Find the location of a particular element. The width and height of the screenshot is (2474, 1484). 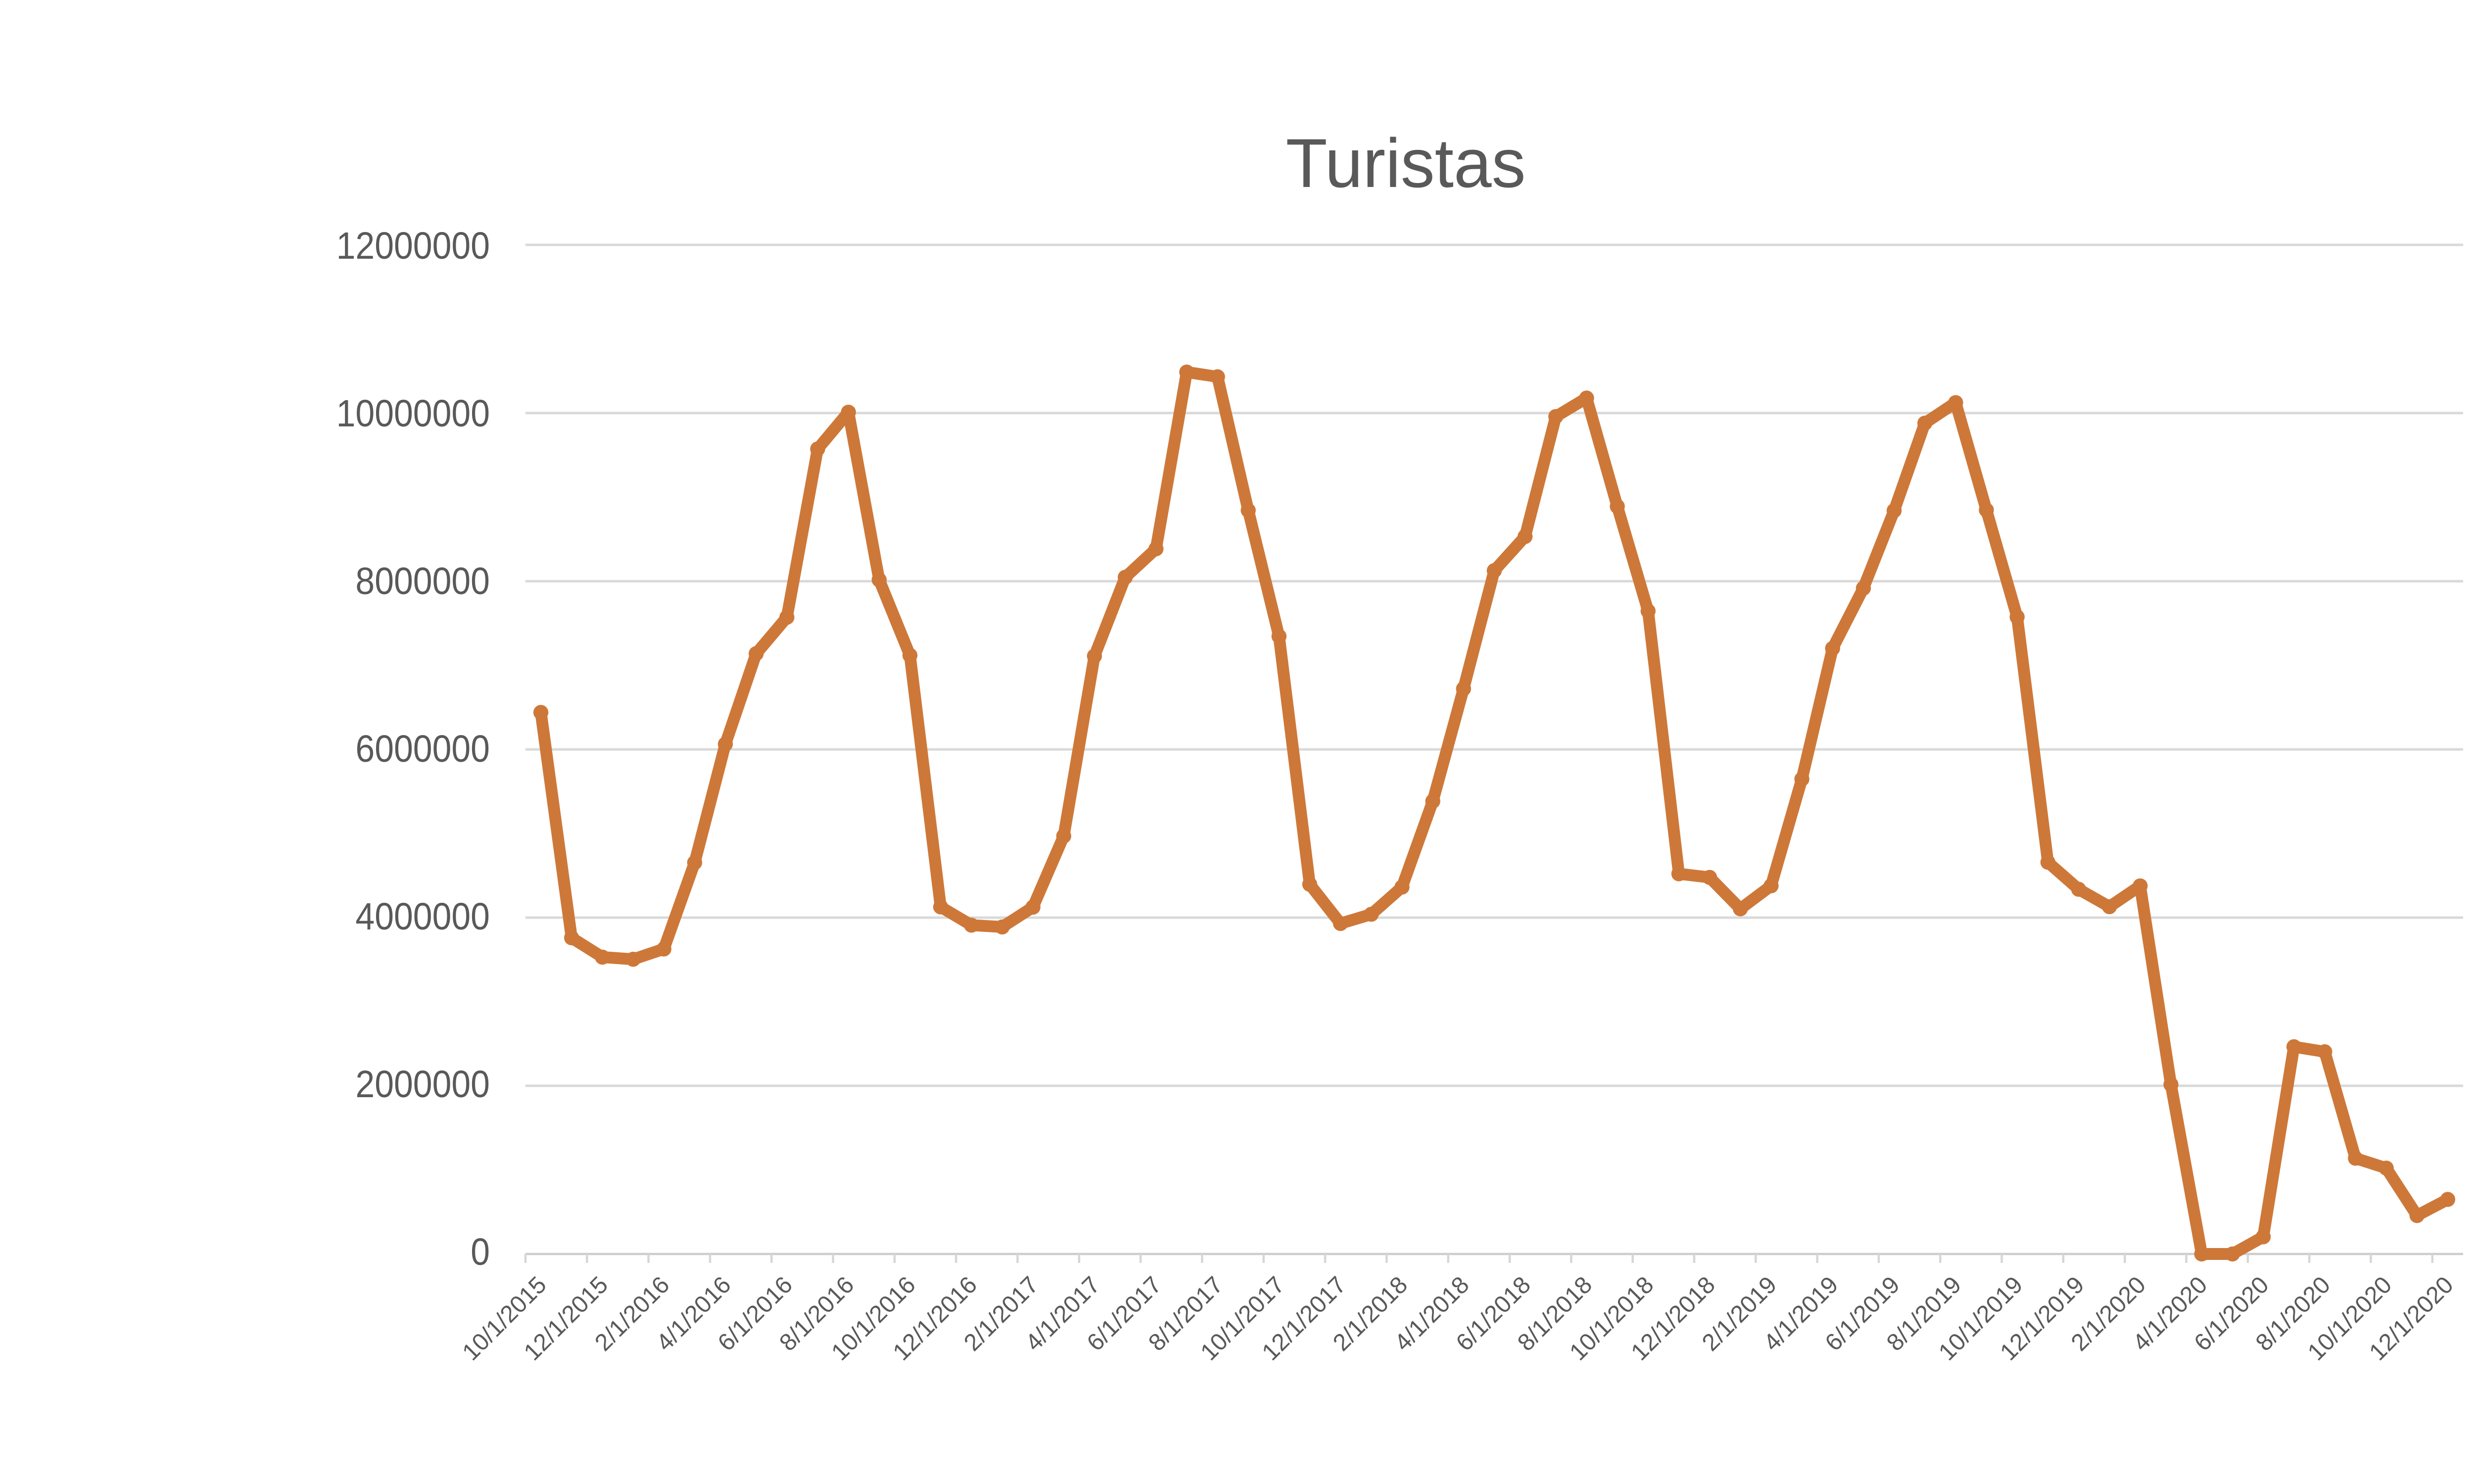

svg-text: Turistas is located at coordinates (1406, 163).